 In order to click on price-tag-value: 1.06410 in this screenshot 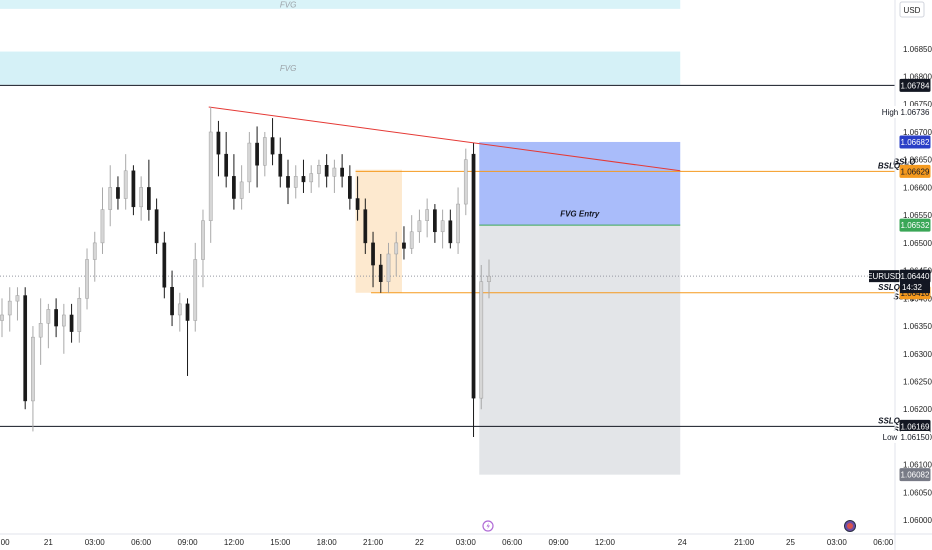, I will do `click(915, 293)`.